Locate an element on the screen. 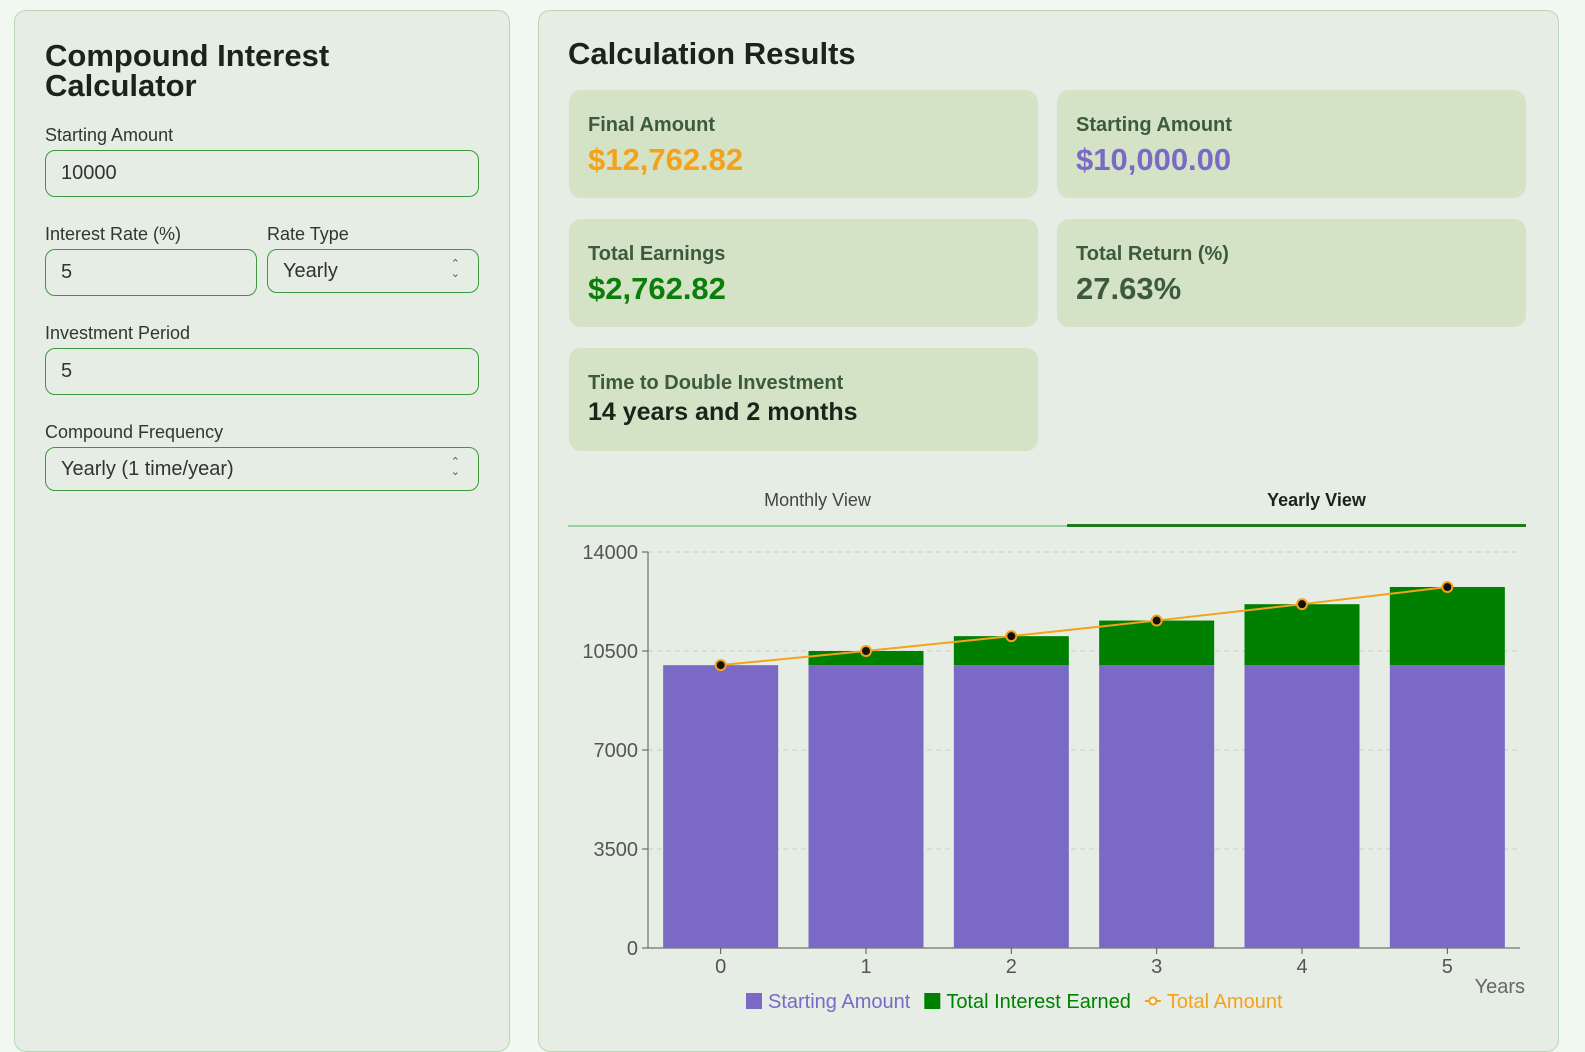  card-label: Starting Amount is located at coordinates (1154, 125).